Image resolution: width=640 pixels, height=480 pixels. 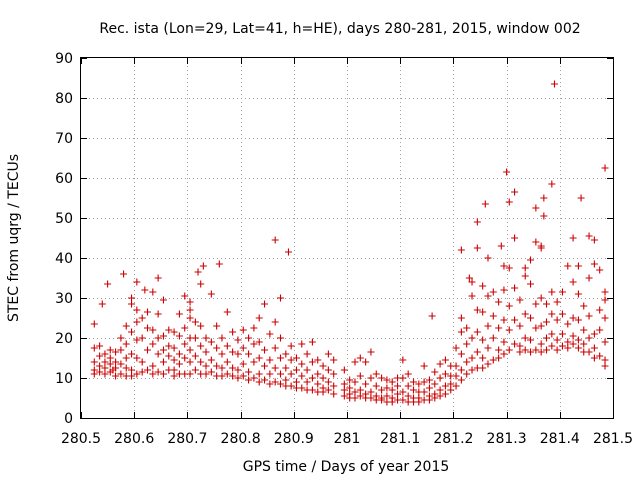 I want to click on x-axis-label: GPS time / Days of year 2015, so click(x=346, y=467).